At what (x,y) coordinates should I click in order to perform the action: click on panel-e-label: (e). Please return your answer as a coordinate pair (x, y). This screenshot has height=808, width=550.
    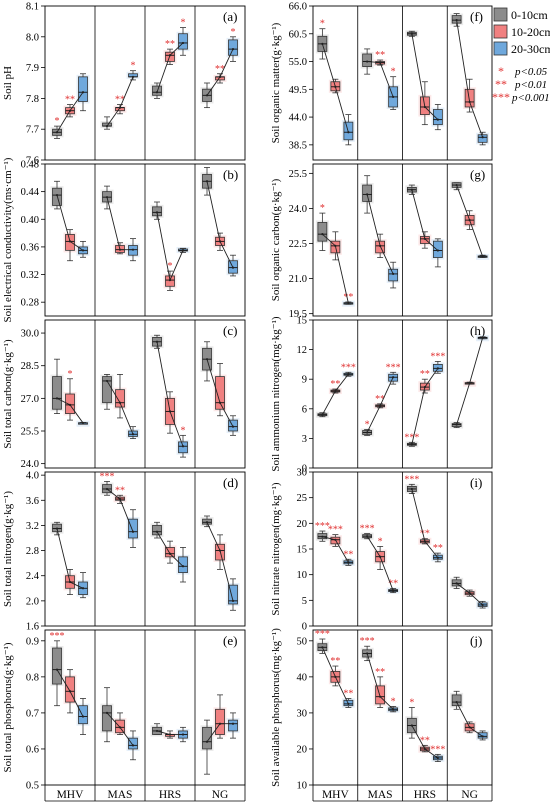
    Looking at the image, I should click on (230, 640).